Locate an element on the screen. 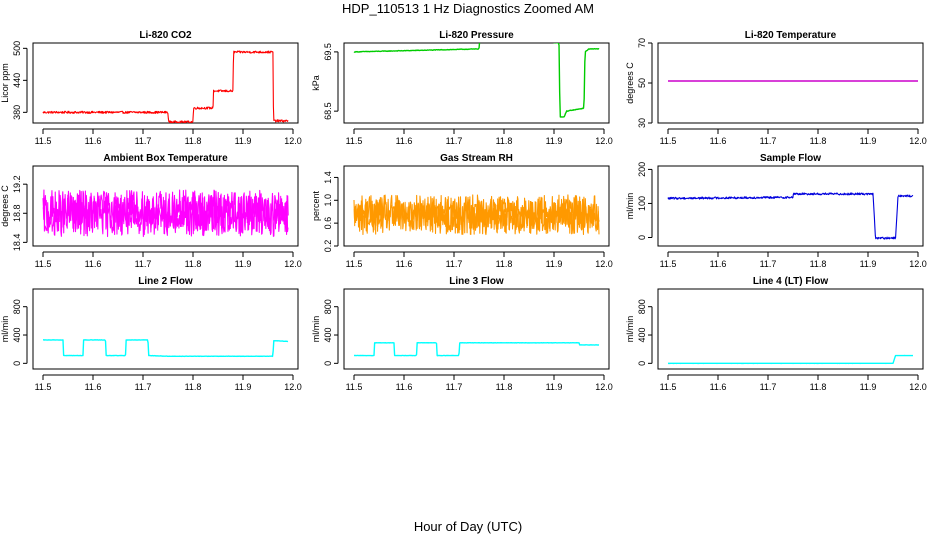 The image size is (936, 540). y-tick-label: 50 is located at coordinates (642, 83).